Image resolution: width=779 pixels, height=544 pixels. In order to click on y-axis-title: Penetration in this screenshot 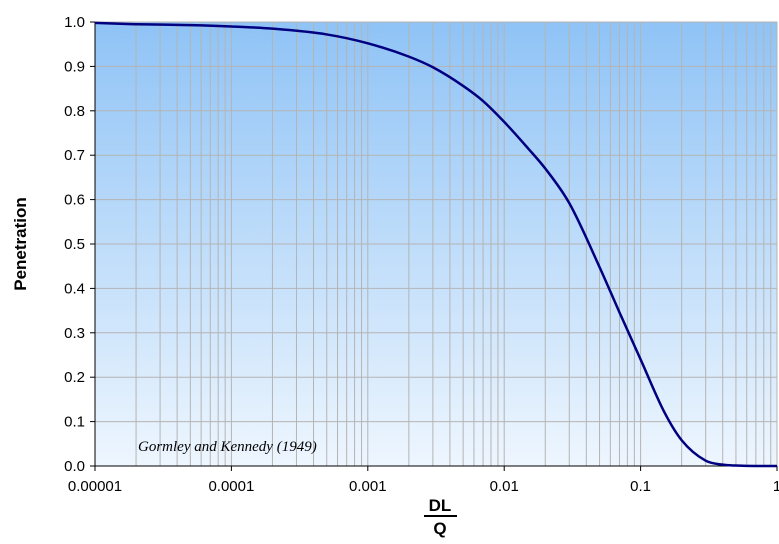, I will do `click(20, 244)`.